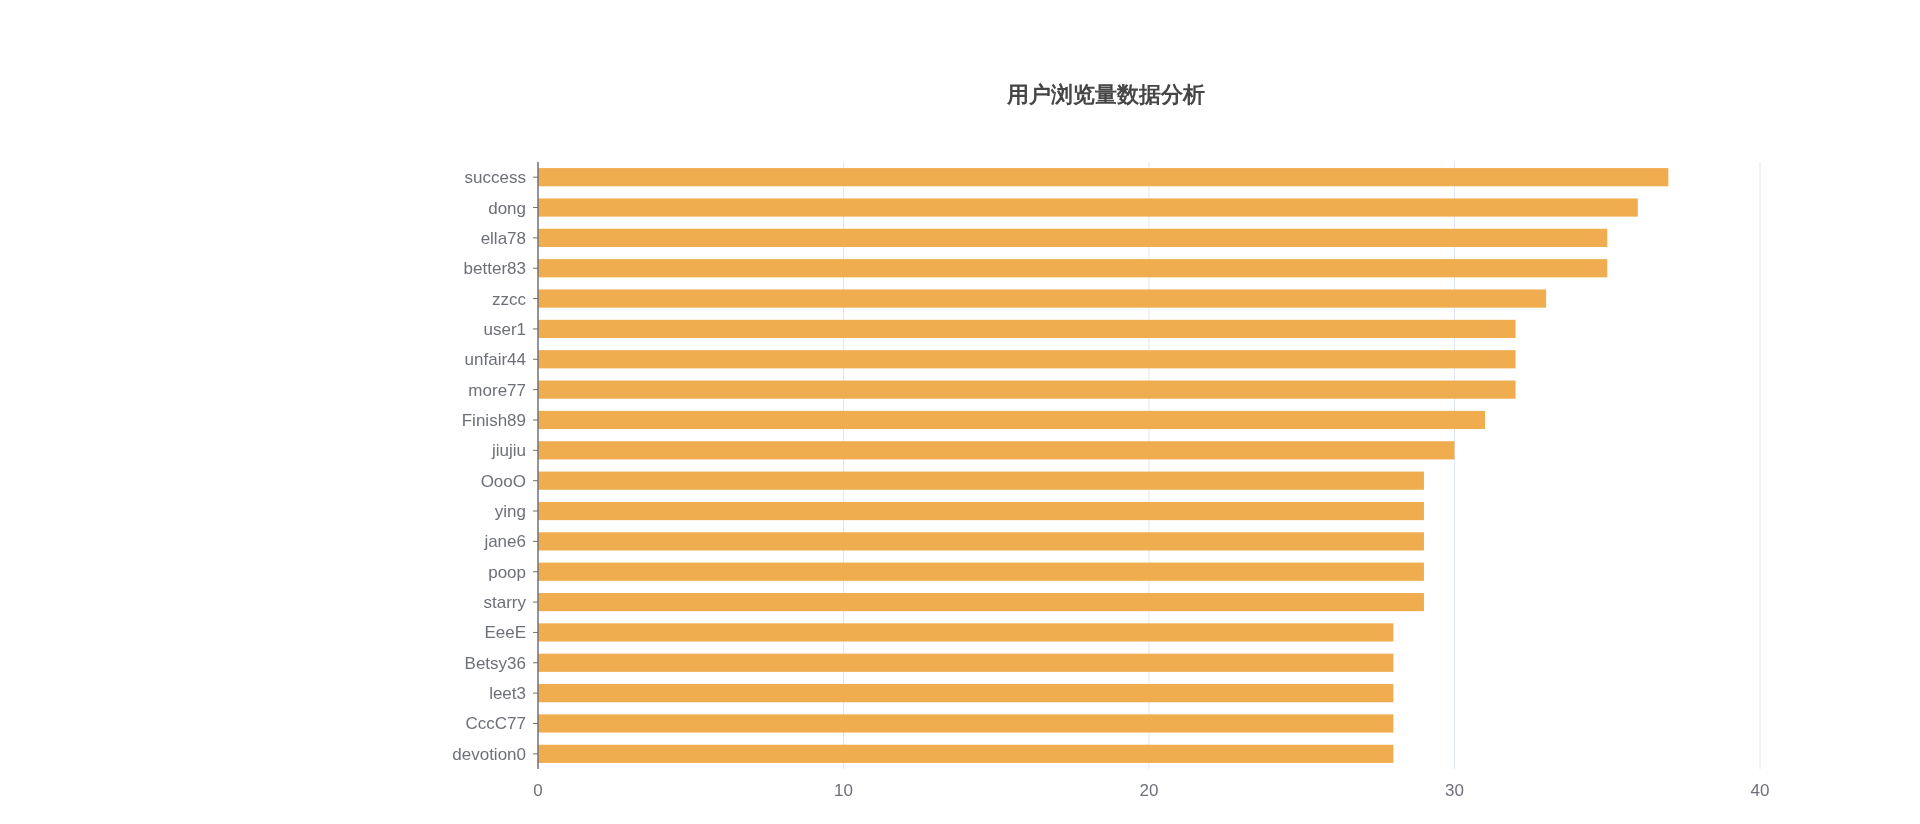  Describe the element at coordinates (1760, 790) in the screenshot. I see `x-tick-label: 40` at that location.